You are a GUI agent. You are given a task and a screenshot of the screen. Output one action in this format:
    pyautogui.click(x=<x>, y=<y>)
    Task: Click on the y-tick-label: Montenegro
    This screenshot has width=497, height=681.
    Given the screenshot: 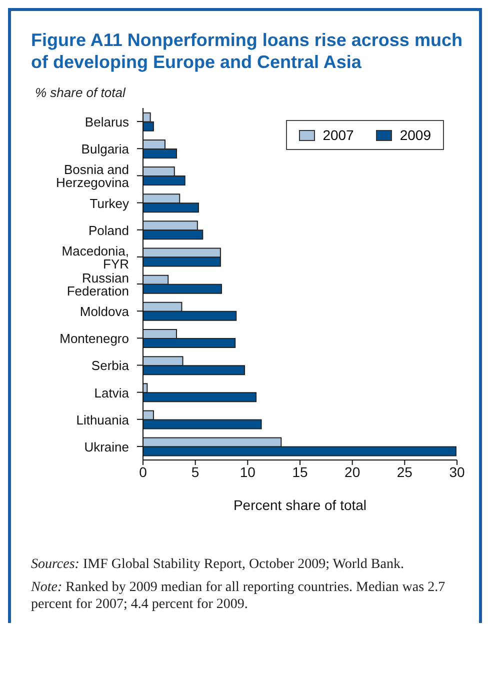 What is the action you would take?
    pyautogui.click(x=94, y=338)
    